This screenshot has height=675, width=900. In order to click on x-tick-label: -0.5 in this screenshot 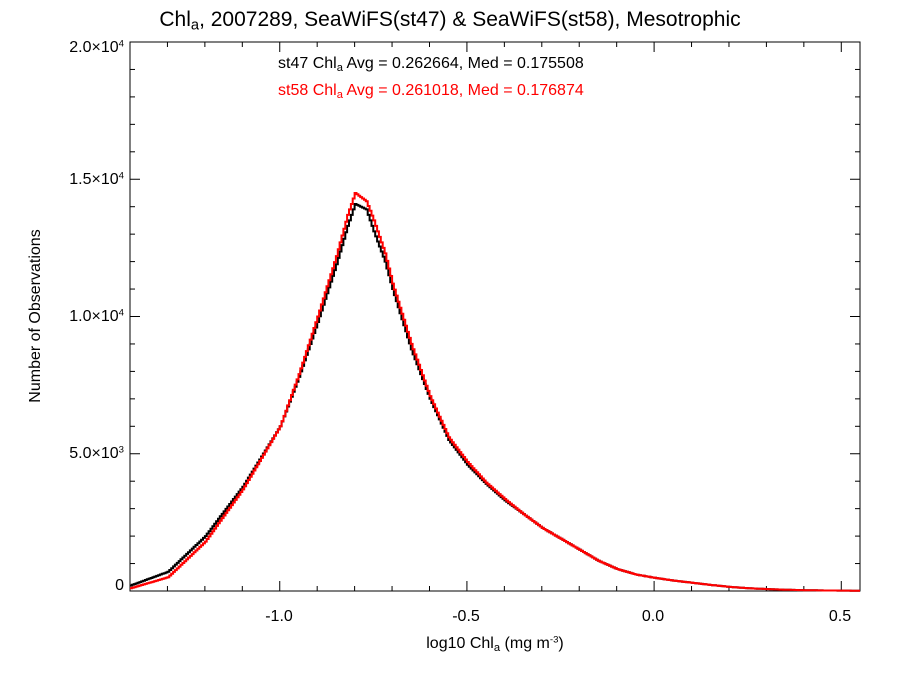, I will do `click(466, 616)`.